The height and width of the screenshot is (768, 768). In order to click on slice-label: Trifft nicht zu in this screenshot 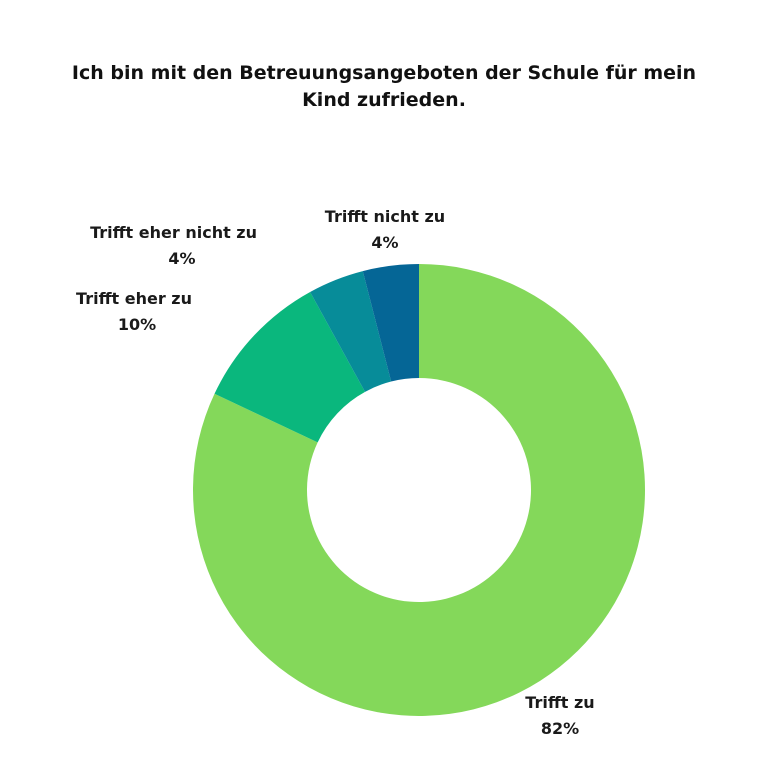, I will do `click(385, 216)`.